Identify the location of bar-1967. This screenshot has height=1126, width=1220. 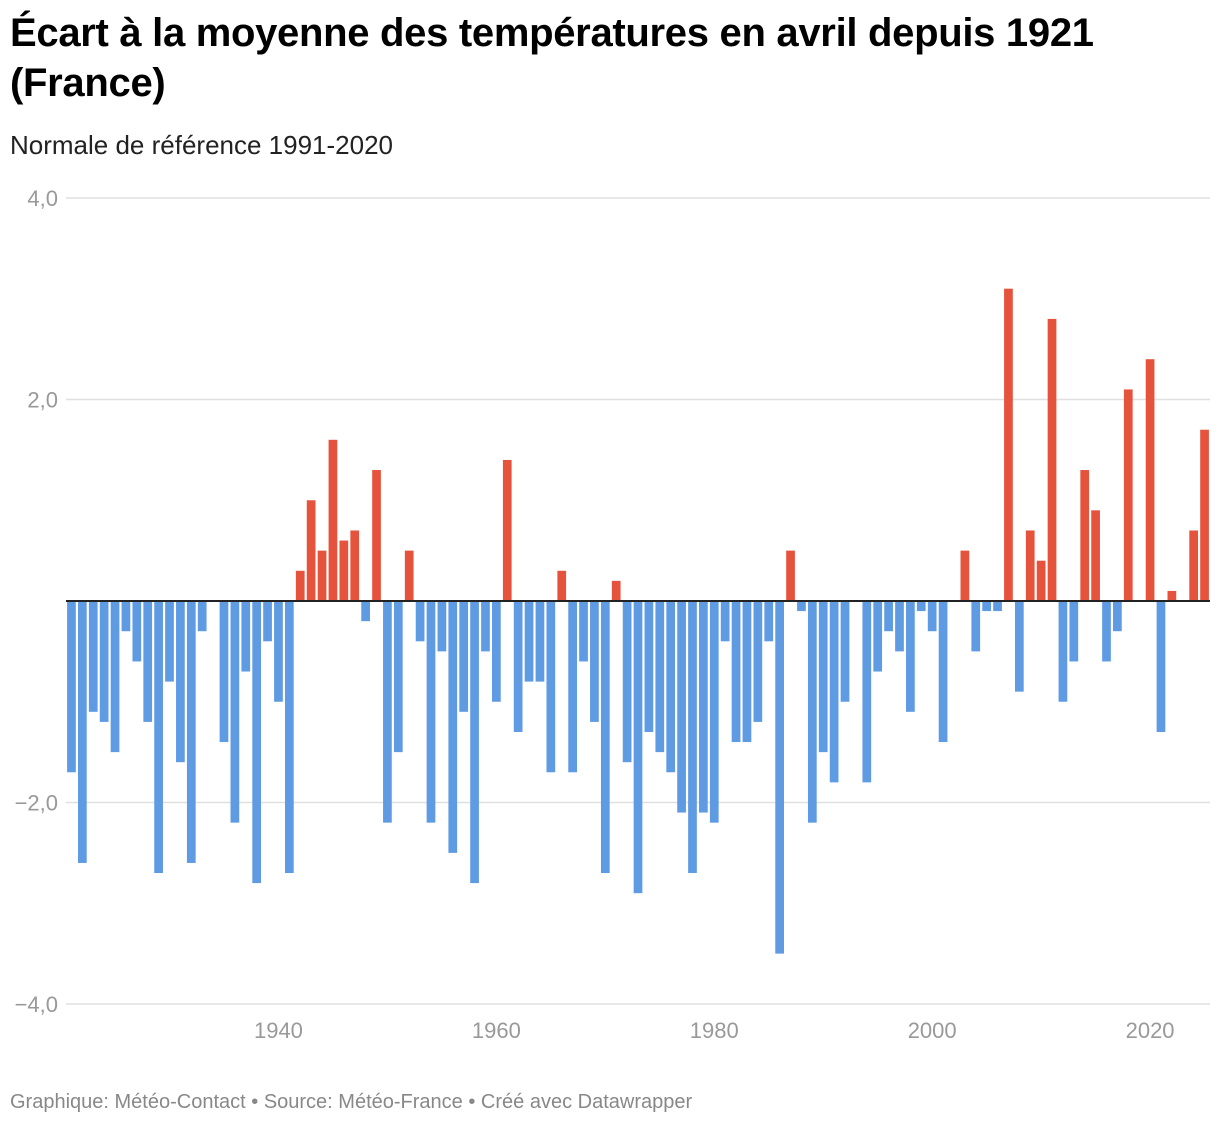
(572, 687).